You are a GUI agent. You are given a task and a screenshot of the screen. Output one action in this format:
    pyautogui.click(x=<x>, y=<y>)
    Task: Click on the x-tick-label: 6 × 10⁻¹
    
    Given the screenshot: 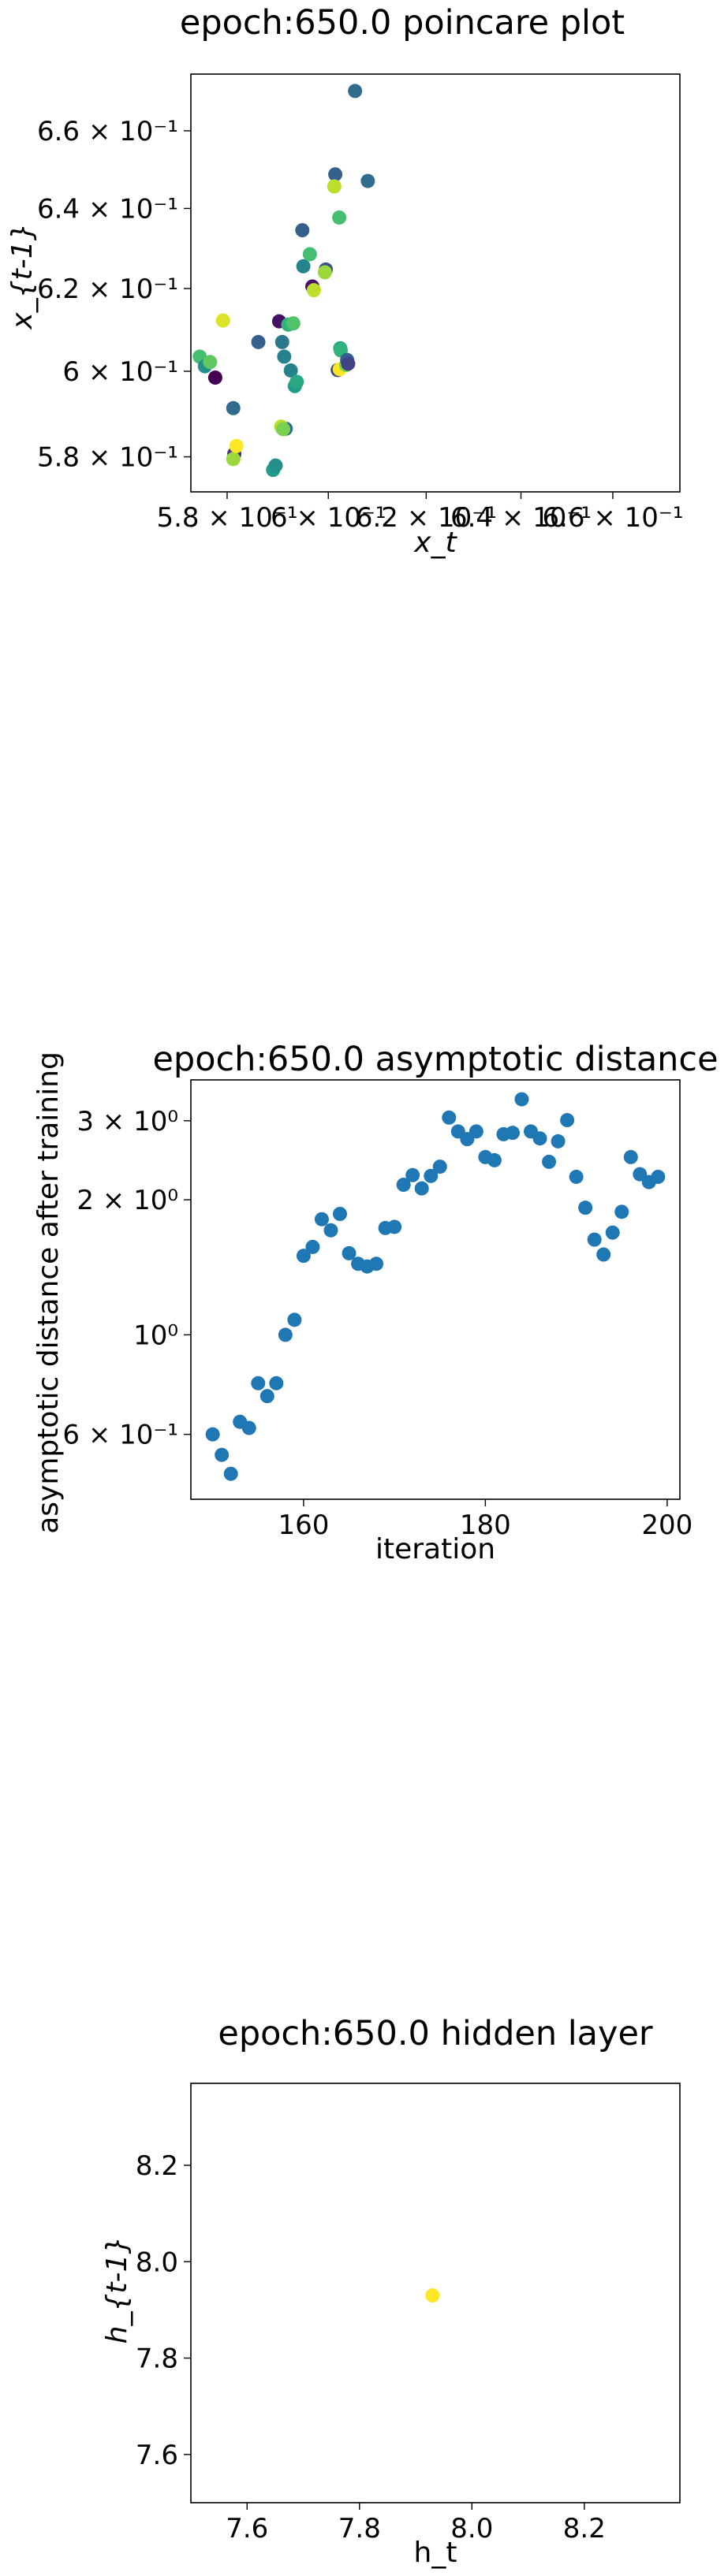 What is the action you would take?
    pyautogui.click(x=328, y=518)
    